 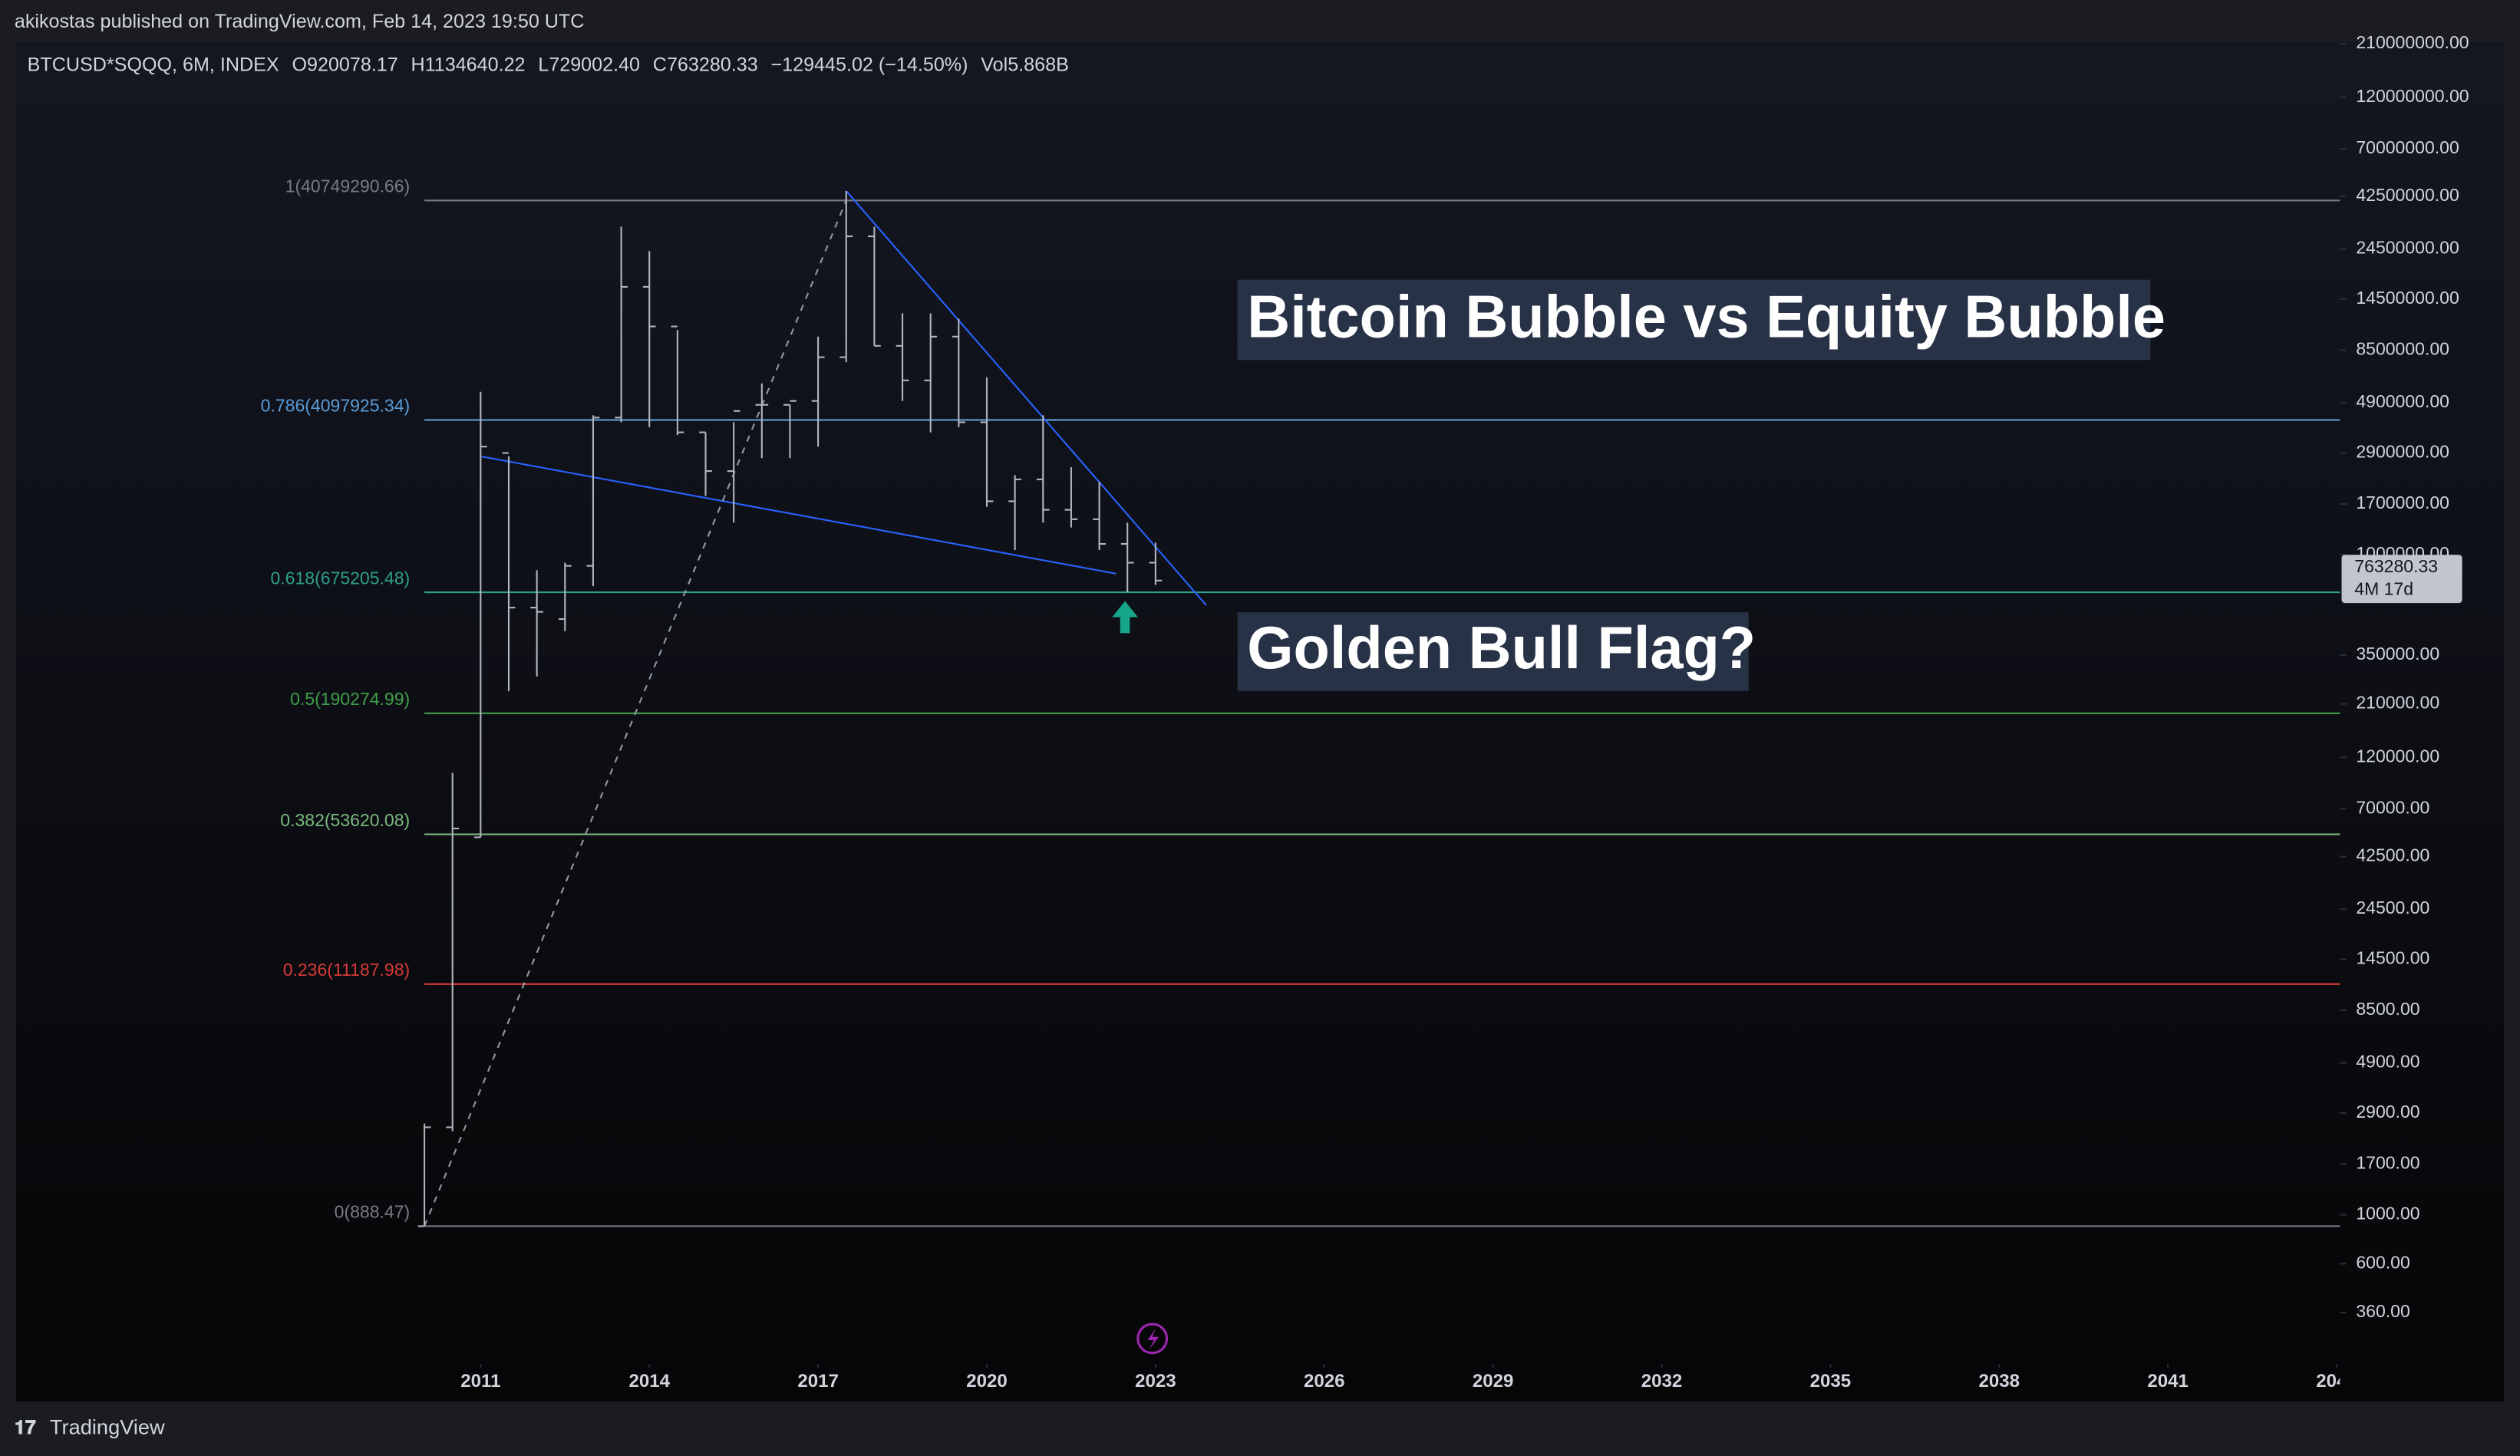 What do you see at coordinates (1155, 1381) in the screenshot?
I see `x-tick-label: 2023` at bounding box center [1155, 1381].